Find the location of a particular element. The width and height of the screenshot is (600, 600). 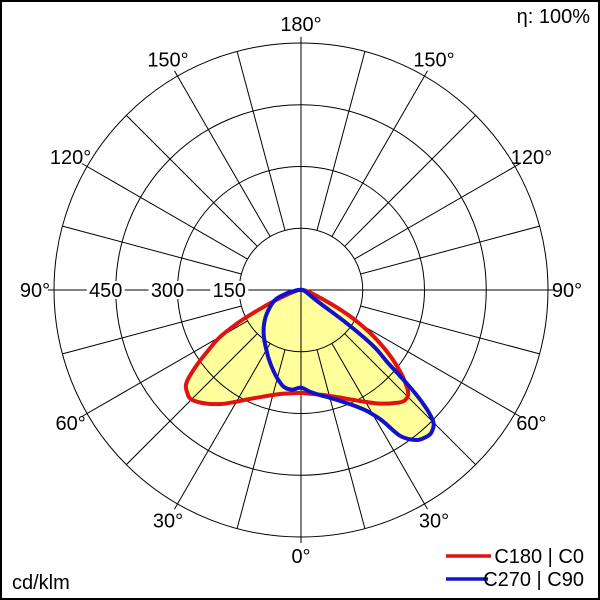

angle-label-150-right: 150° is located at coordinates (433, 61).